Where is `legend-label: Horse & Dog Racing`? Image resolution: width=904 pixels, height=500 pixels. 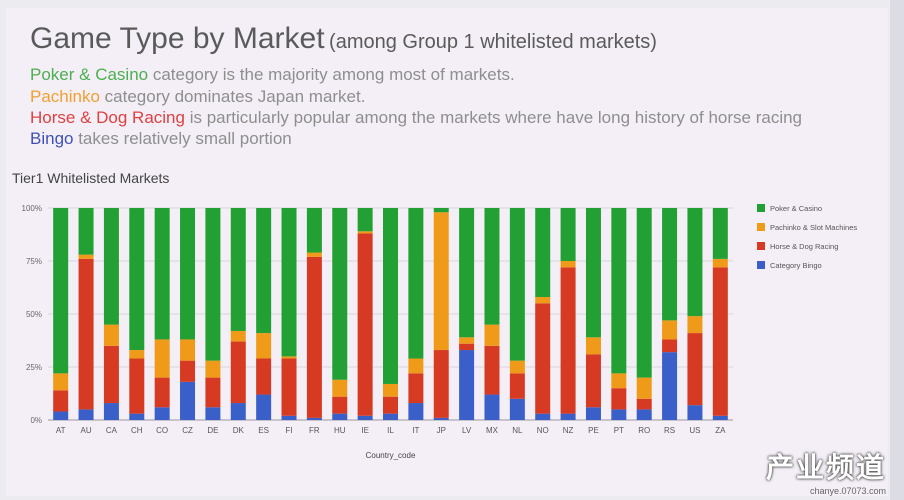 legend-label: Horse & Dog Racing is located at coordinates (804, 246).